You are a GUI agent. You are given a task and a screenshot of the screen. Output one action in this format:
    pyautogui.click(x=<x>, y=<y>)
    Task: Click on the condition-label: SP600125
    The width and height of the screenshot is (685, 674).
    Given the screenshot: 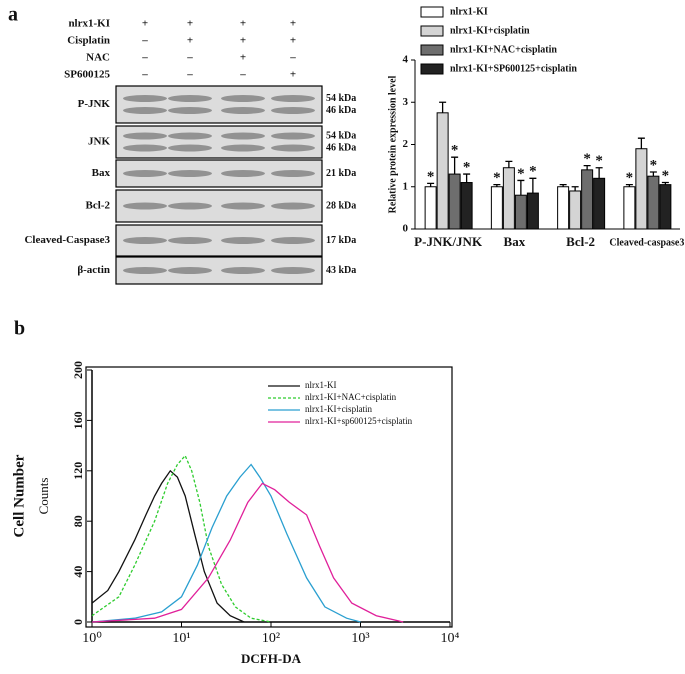 What is the action you would take?
    pyautogui.click(x=87, y=75)
    